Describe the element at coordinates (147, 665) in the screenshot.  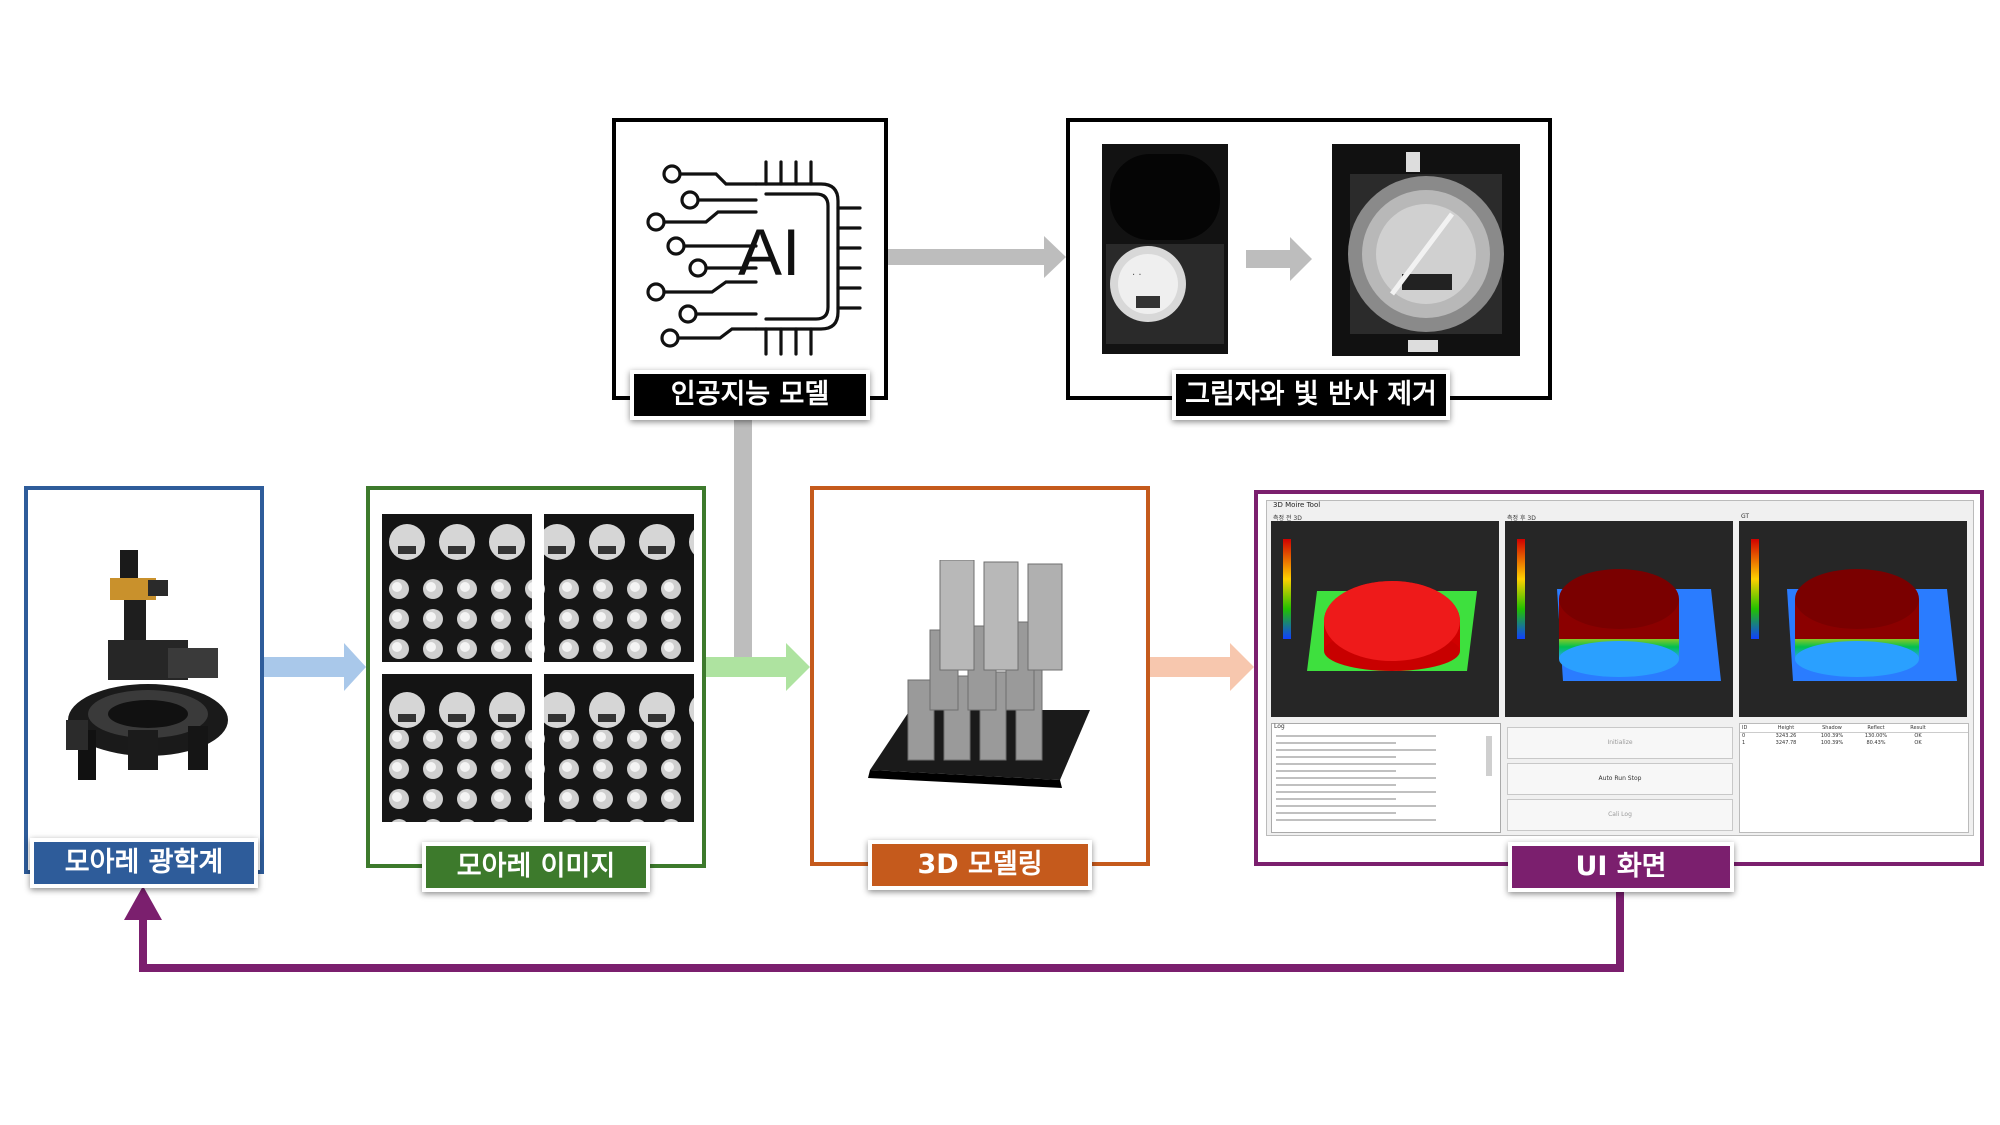
I see `robot-arm-icon` at that location.